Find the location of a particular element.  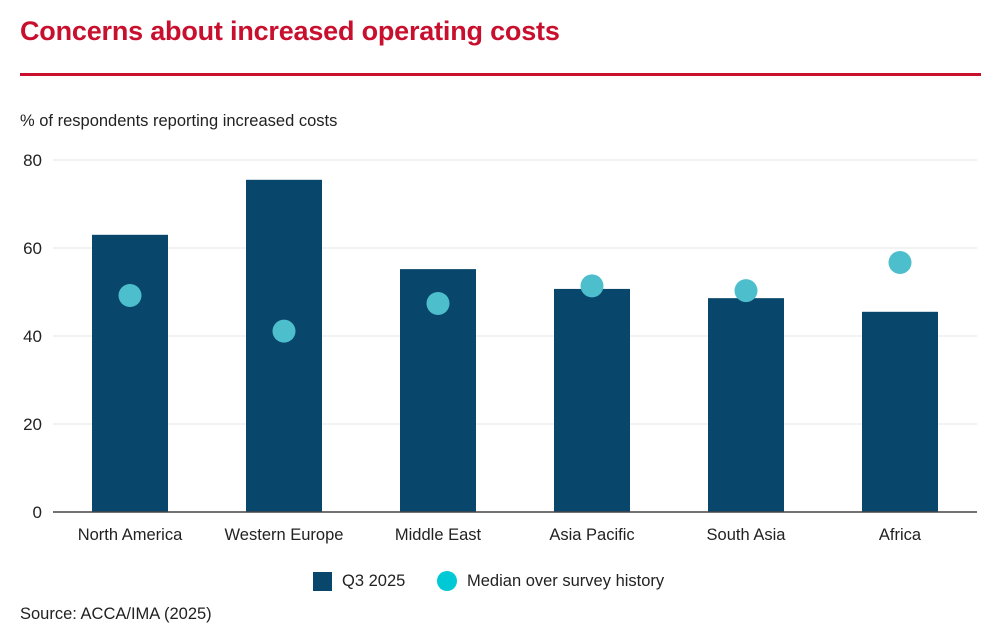

source-note: Source: ACCA/IMA (2025) is located at coordinates (116, 614).